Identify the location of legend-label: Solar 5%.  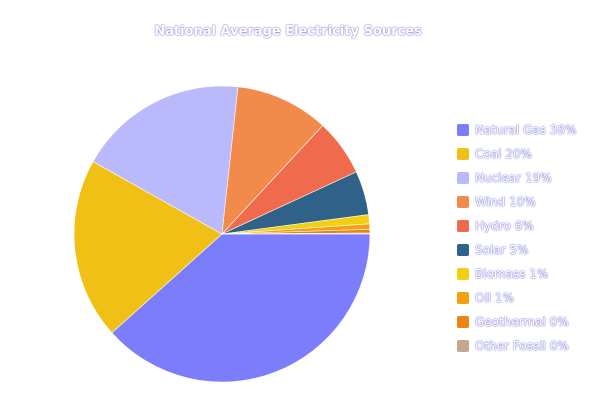
(502, 250).